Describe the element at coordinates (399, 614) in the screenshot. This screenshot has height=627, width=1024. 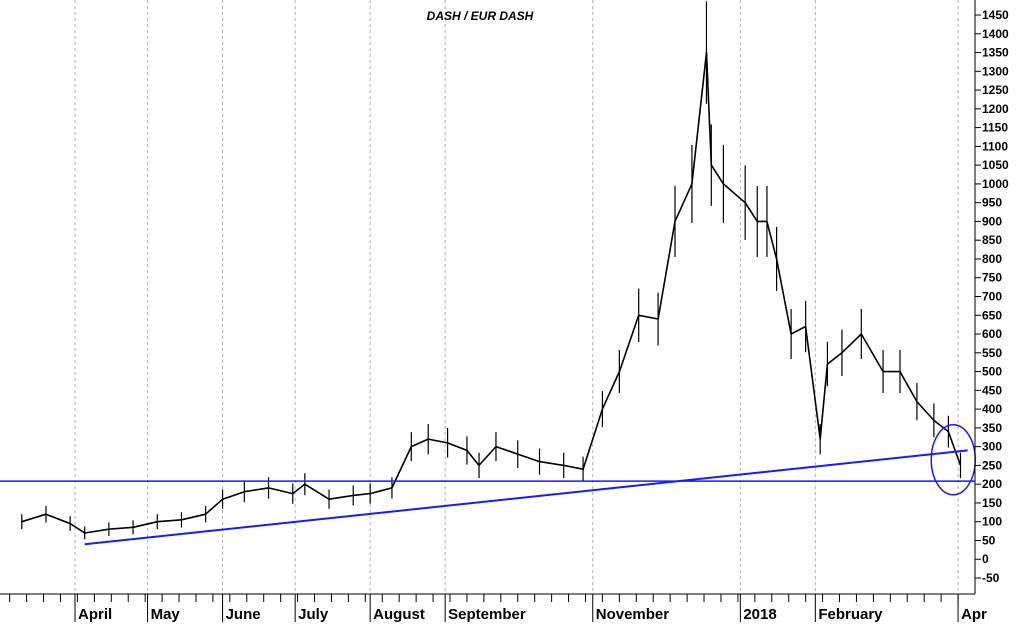
I see `x-tick-label: August` at that location.